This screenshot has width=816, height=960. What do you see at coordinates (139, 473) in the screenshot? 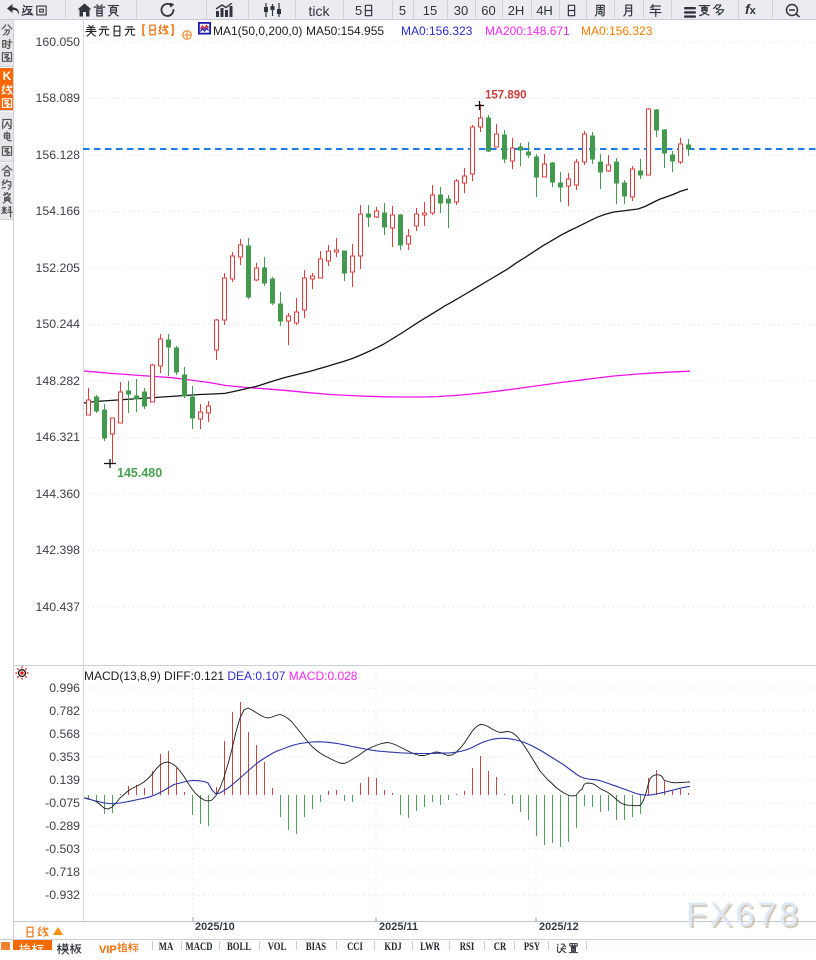
I see `svg-text: 145.480` at bounding box center [139, 473].